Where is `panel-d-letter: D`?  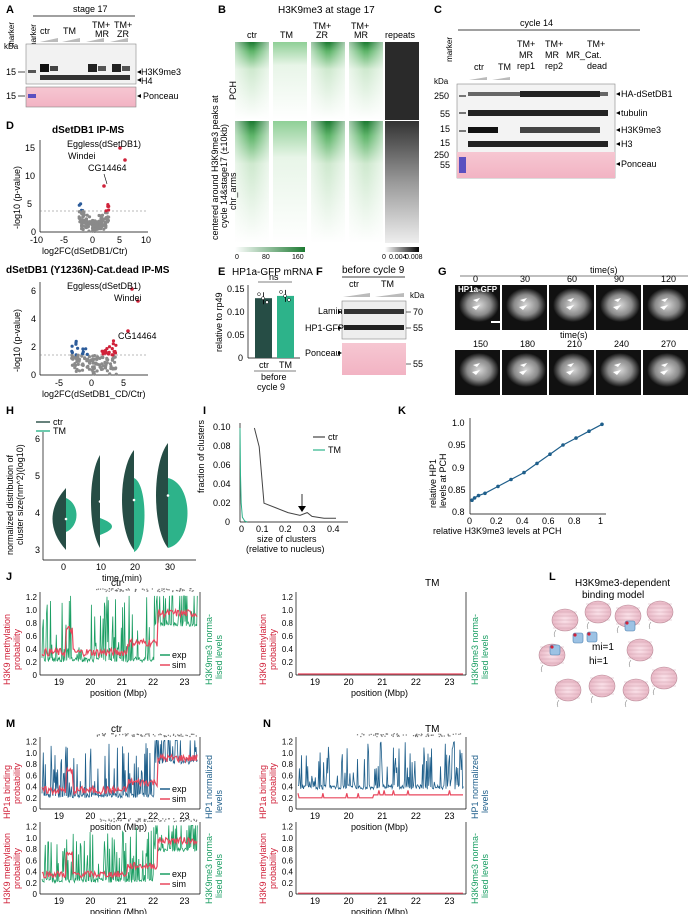
panel-d-letter: D is located at coordinates (10, 126).